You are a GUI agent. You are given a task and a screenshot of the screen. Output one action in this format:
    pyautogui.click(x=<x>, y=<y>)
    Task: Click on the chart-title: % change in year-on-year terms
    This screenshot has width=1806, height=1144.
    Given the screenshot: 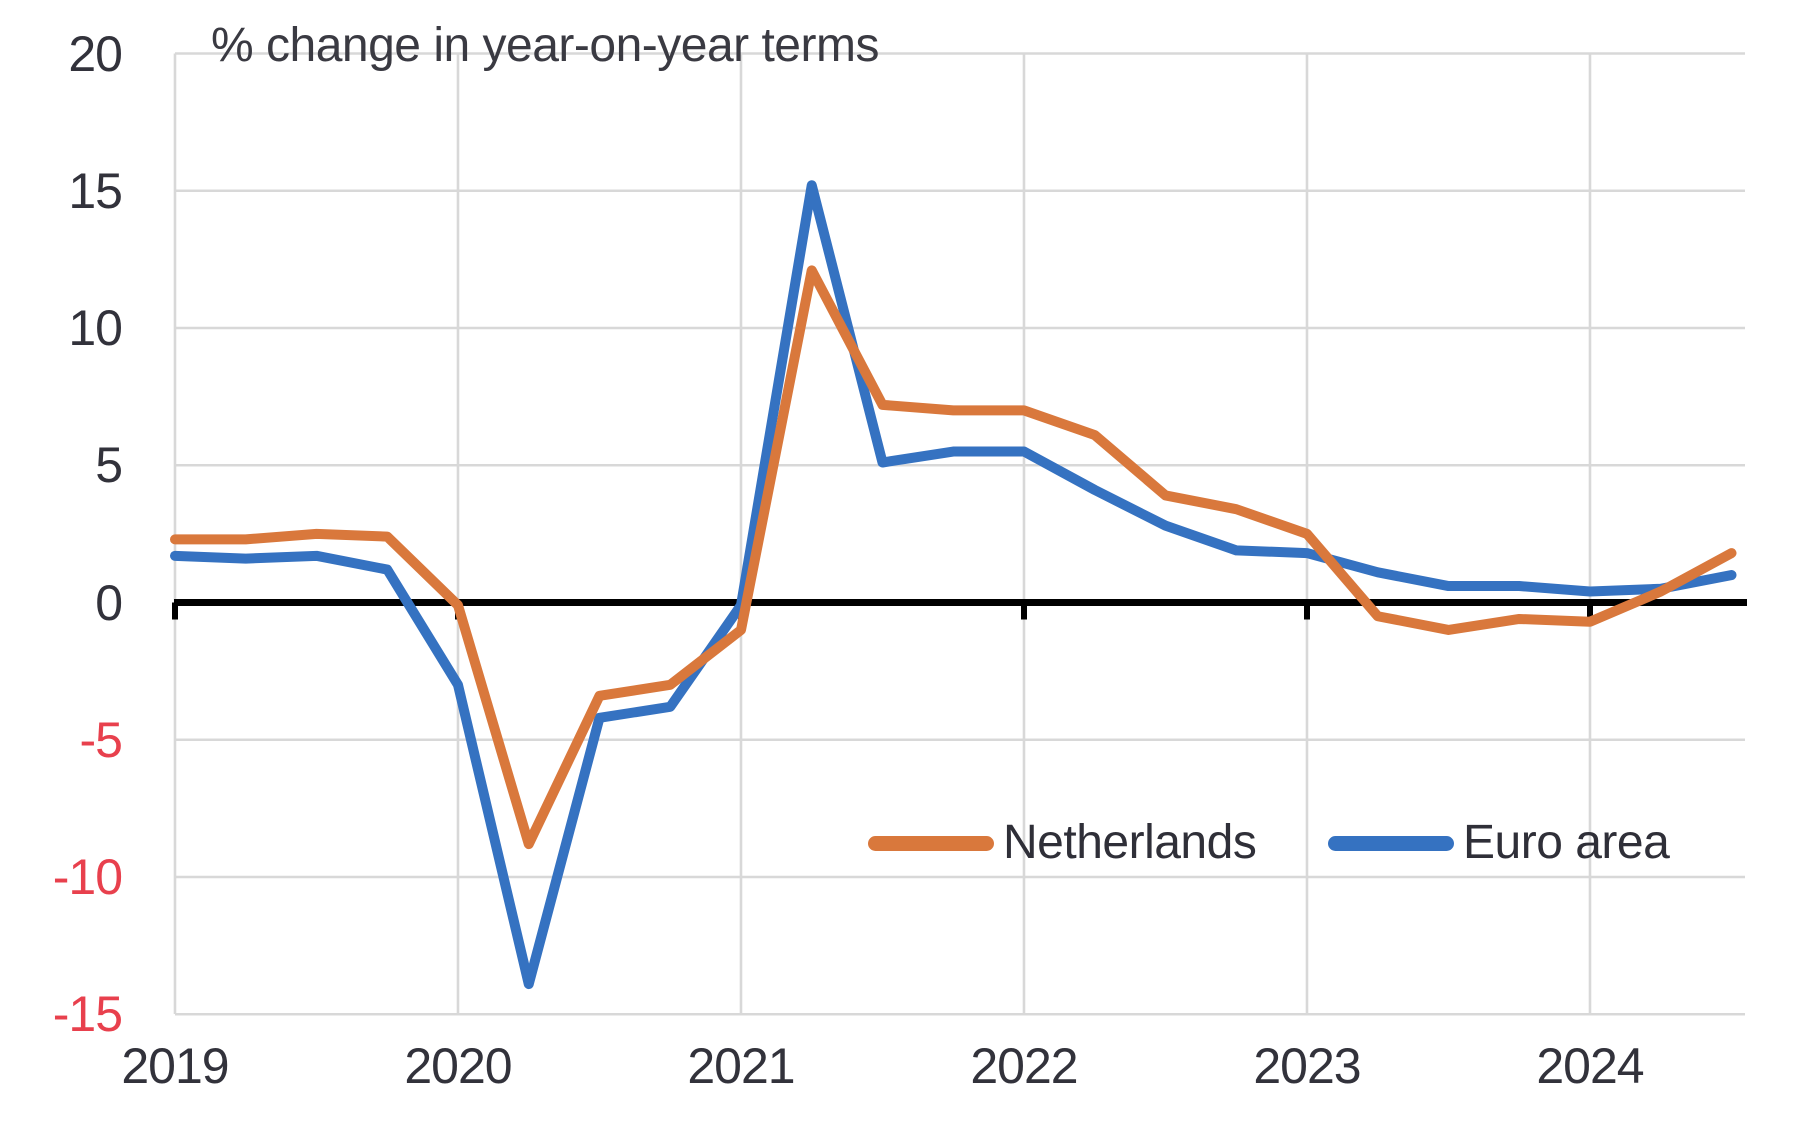 What is the action you would take?
    pyautogui.click(x=545, y=45)
    